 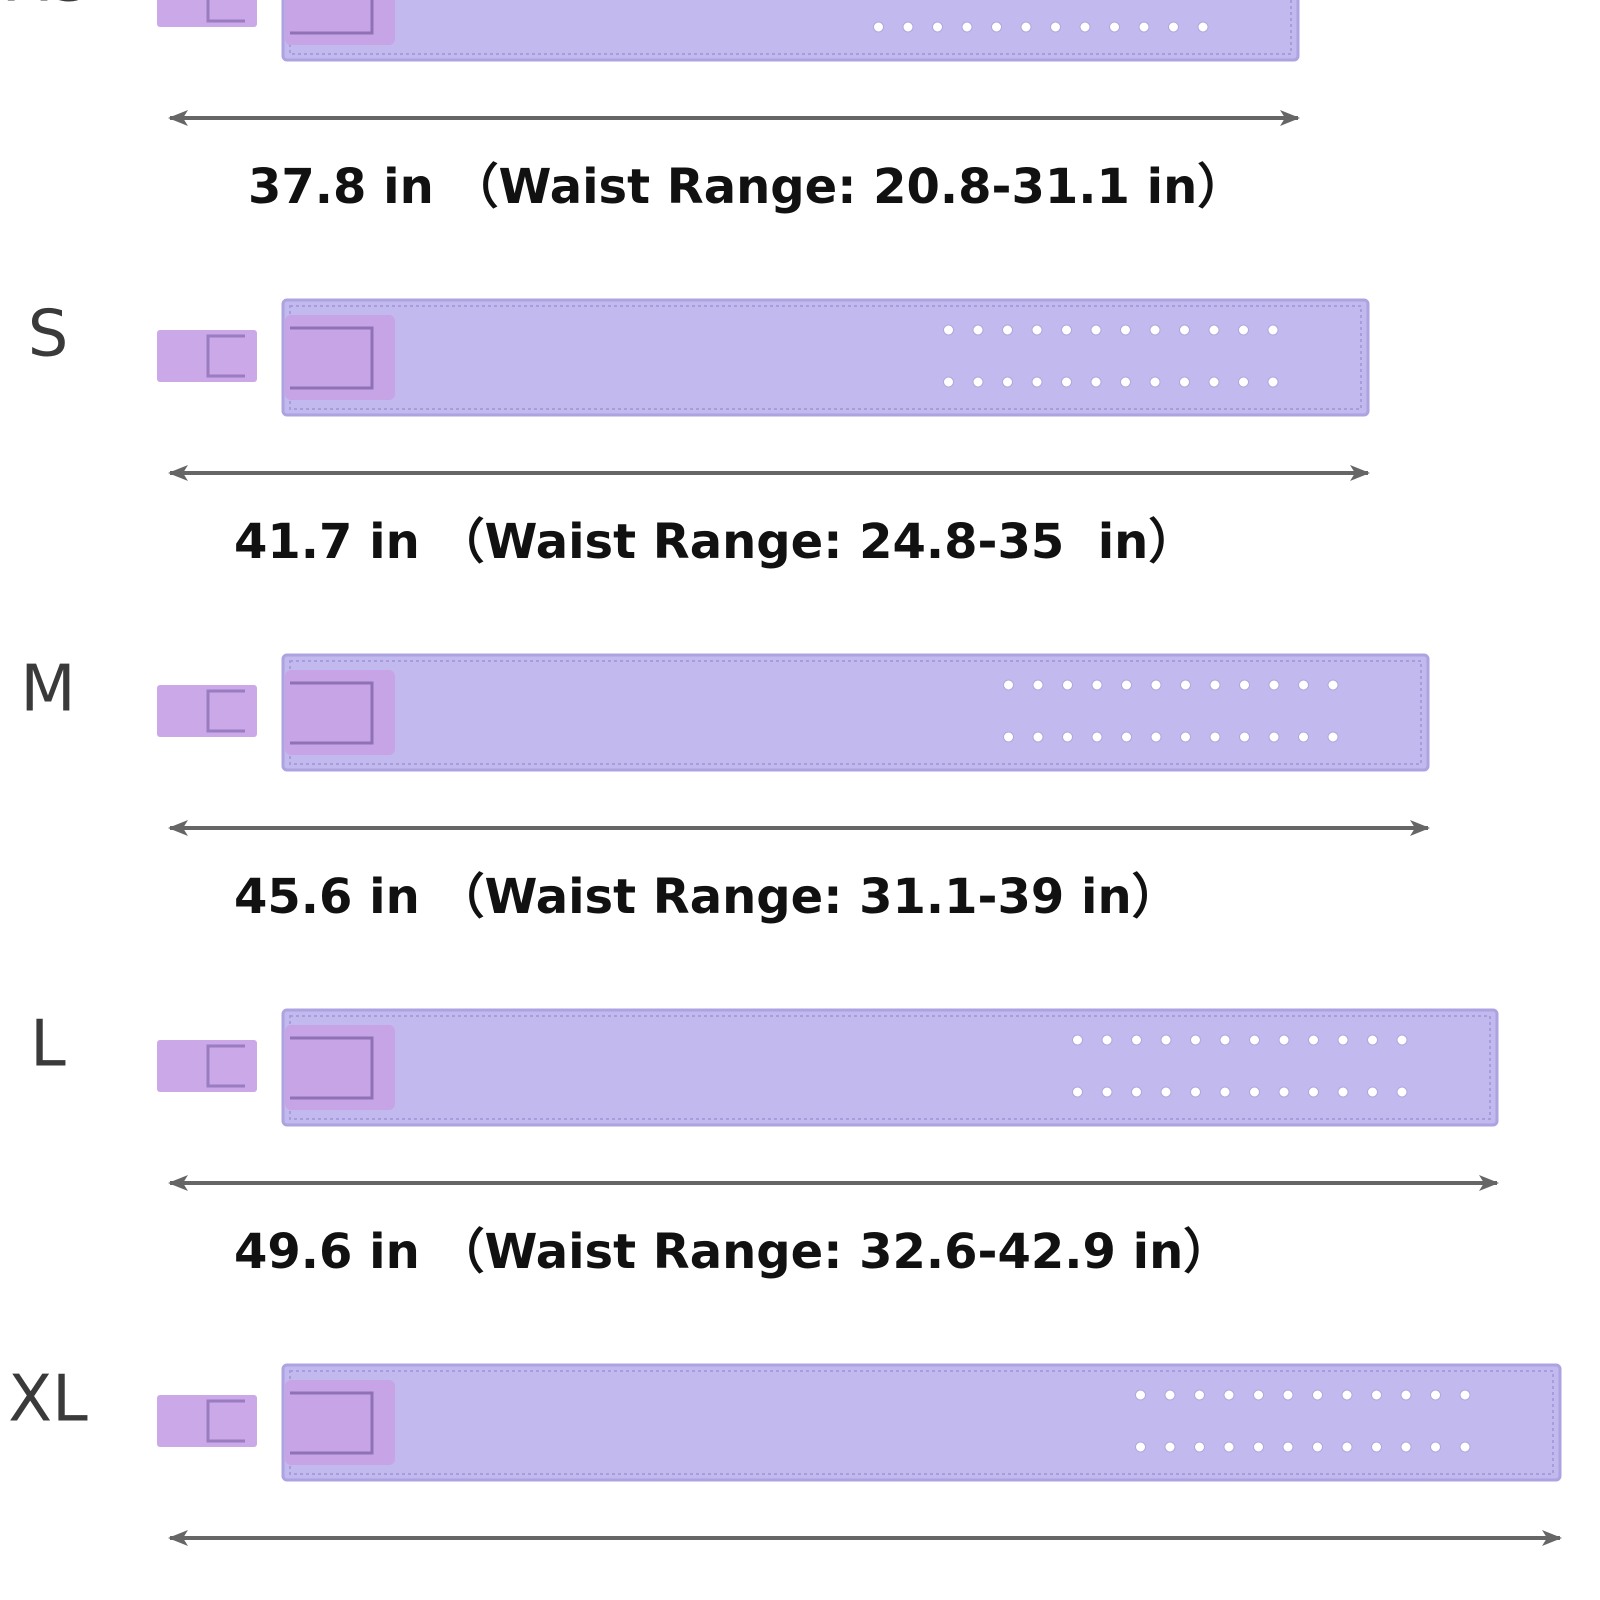 I want to click on size-label: XS, so click(x=48, y=8).